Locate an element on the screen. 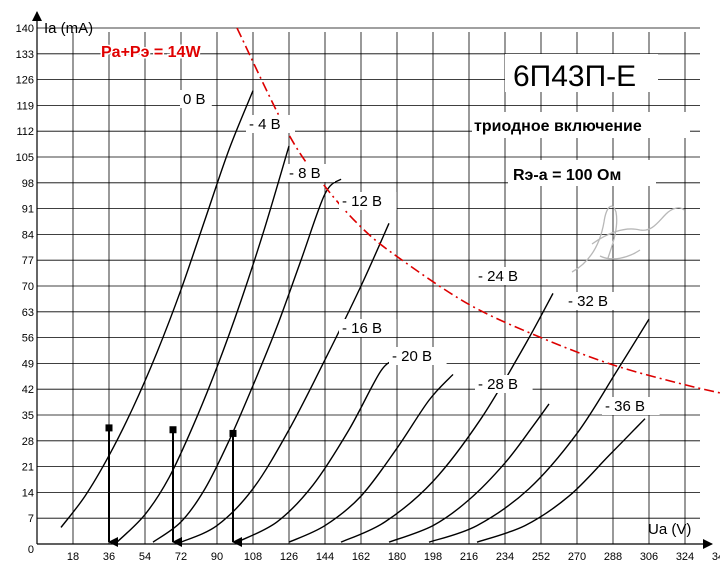 The width and height of the screenshot is (720, 576). operating-arrows is located at coordinates (173, 485).